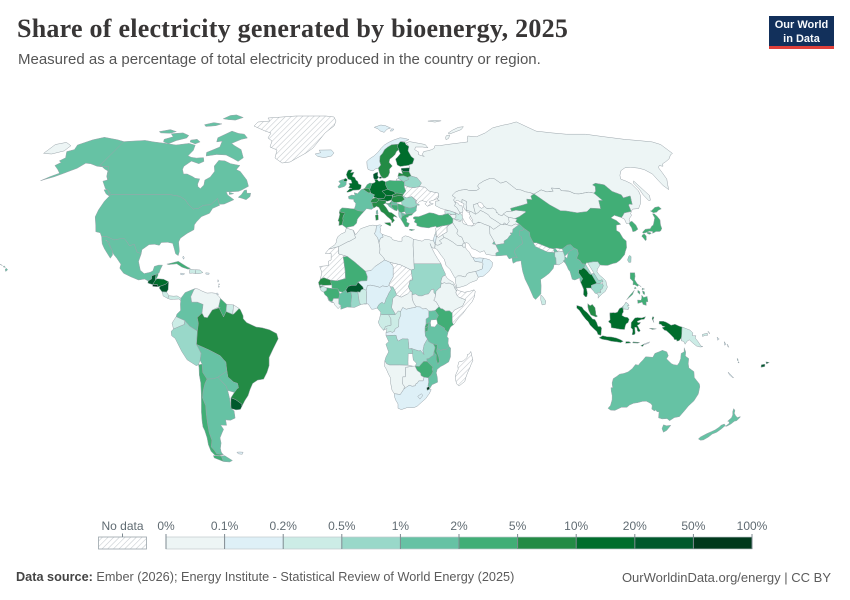 Image resolution: width=850 pixels, height=600 pixels. Describe the element at coordinates (635, 526) in the screenshot. I see `svg-text: 20%` at that location.